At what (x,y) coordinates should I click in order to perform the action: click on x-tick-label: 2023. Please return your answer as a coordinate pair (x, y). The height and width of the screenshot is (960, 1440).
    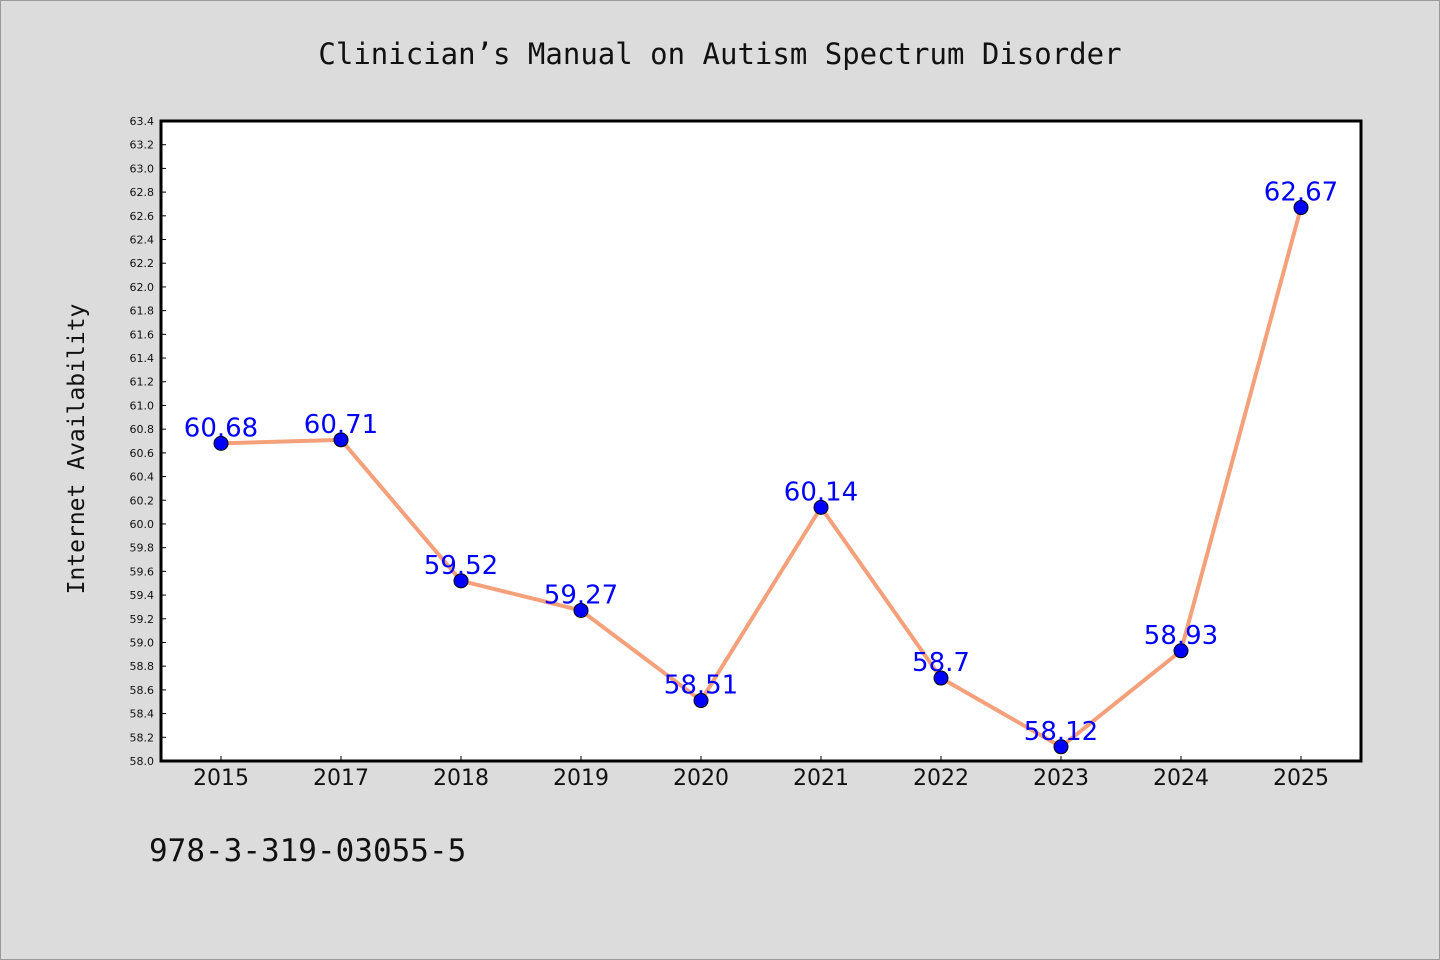
    Looking at the image, I should click on (1061, 778).